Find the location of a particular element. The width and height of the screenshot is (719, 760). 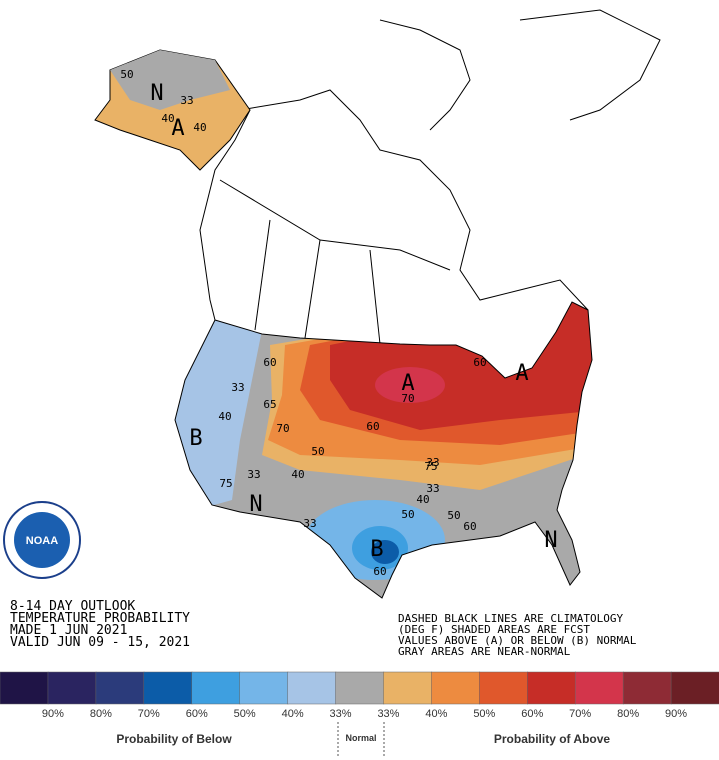

outlook-info: MADE 1 JUN 2021 is located at coordinates (68, 630).